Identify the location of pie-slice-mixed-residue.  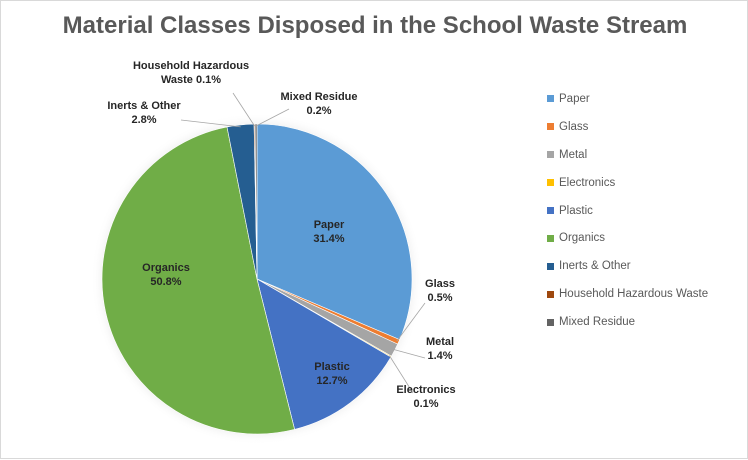
(256, 201).